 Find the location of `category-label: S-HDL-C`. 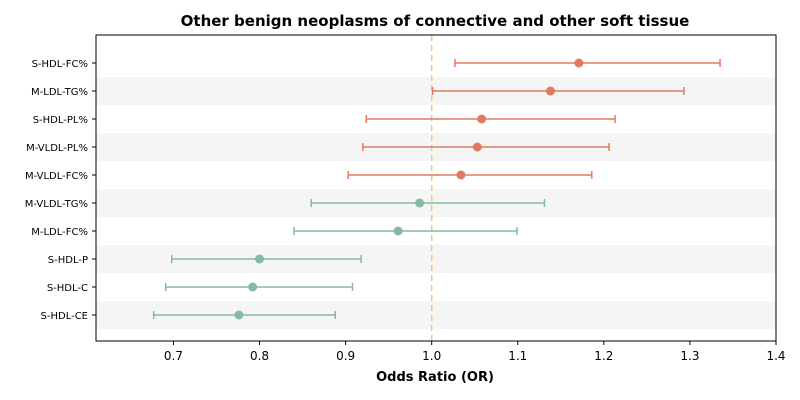

category-label: S-HDL-C is located at coordinates (67, 288).